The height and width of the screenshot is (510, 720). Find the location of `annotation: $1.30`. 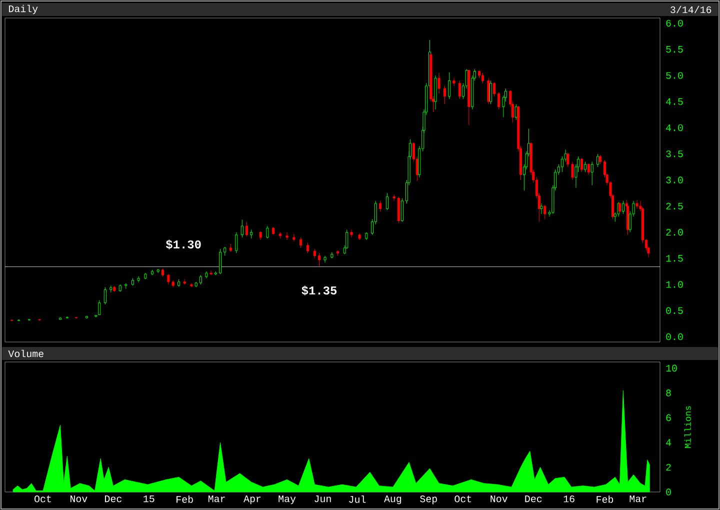

annotation: $1.30 is located at coordinates (183, 245).